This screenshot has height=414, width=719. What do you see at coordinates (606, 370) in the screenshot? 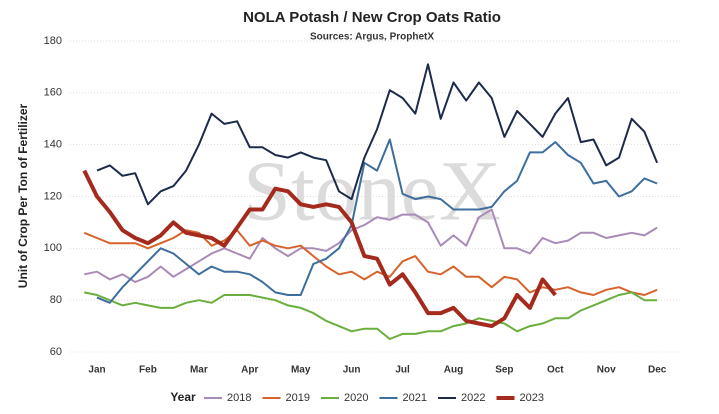
I see `x-tick-label: Nov` at bounding box center [606, 370].